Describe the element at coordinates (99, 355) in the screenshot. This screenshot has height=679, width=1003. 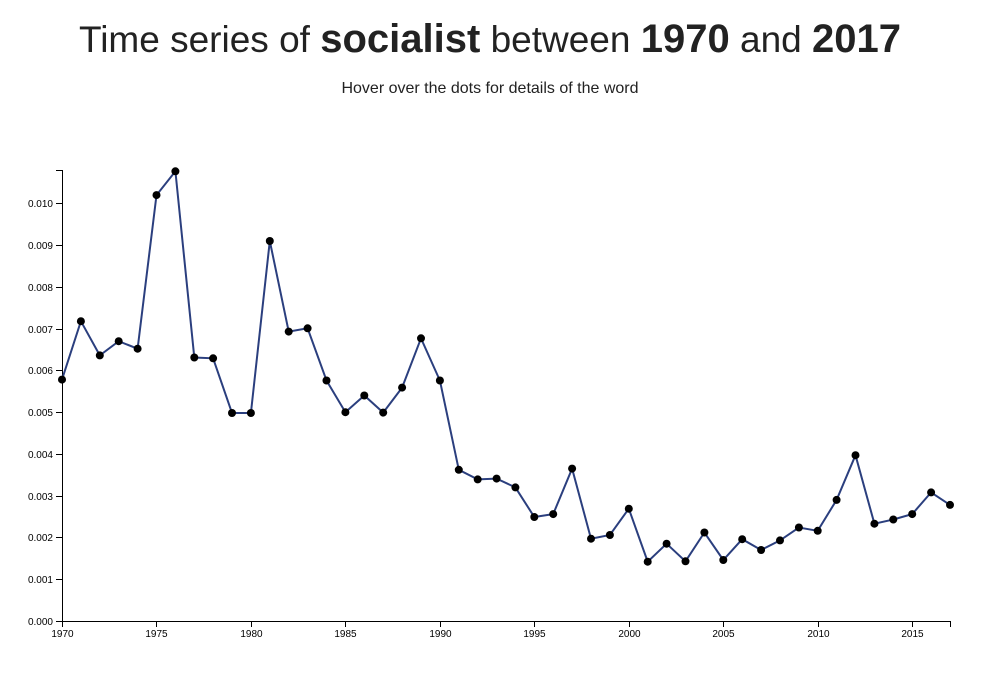
I see `data-point-1972` at that location.